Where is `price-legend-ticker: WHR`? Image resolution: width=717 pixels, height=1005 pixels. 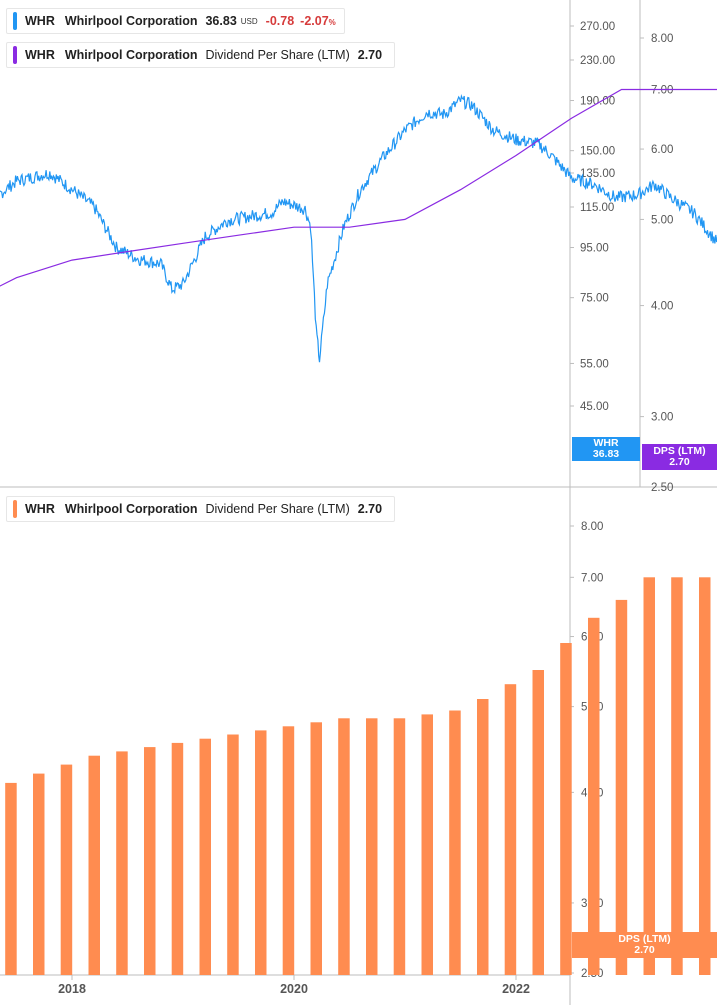
price-legend-ticker: WHR is located at coordinates (40, 21).